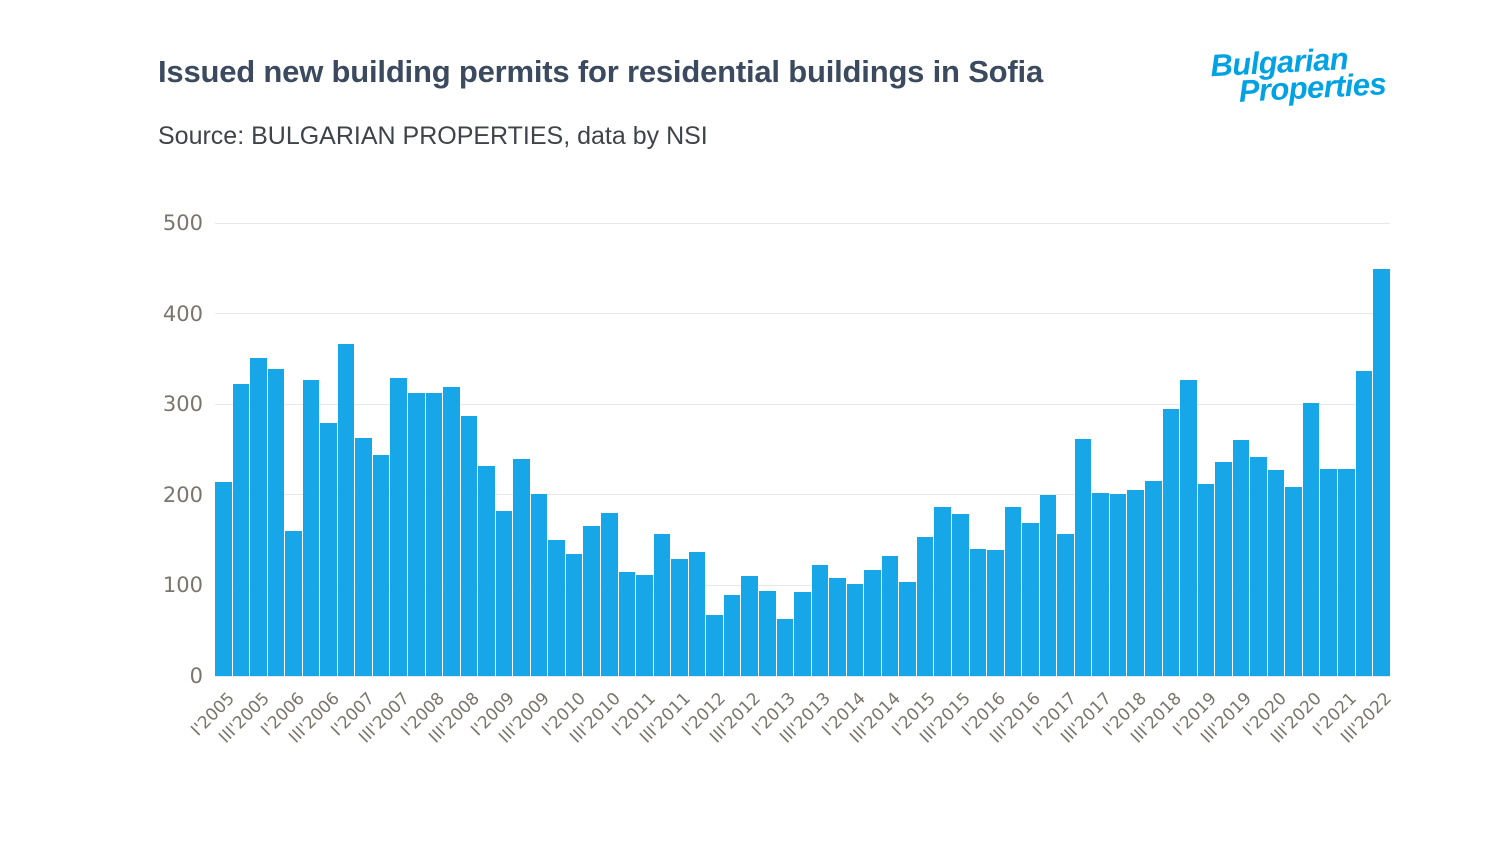  I want to click on y-tick-label: 400, so click(182, 313).